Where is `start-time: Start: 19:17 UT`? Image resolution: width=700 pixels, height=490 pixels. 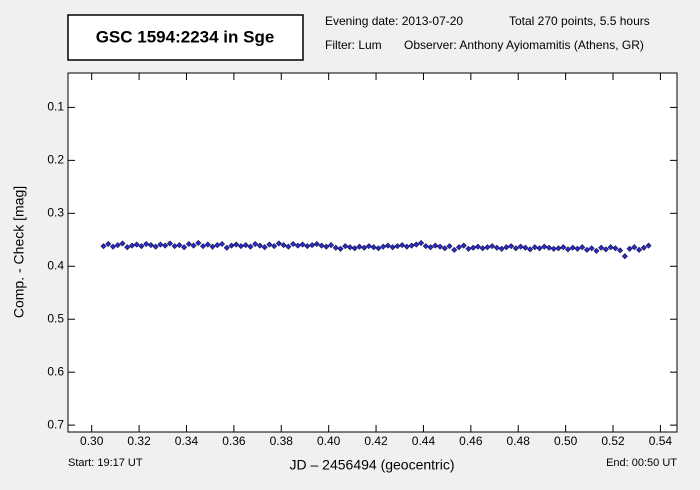 start-time: Start: 19:17 UT is located at coordinates (105, 463).